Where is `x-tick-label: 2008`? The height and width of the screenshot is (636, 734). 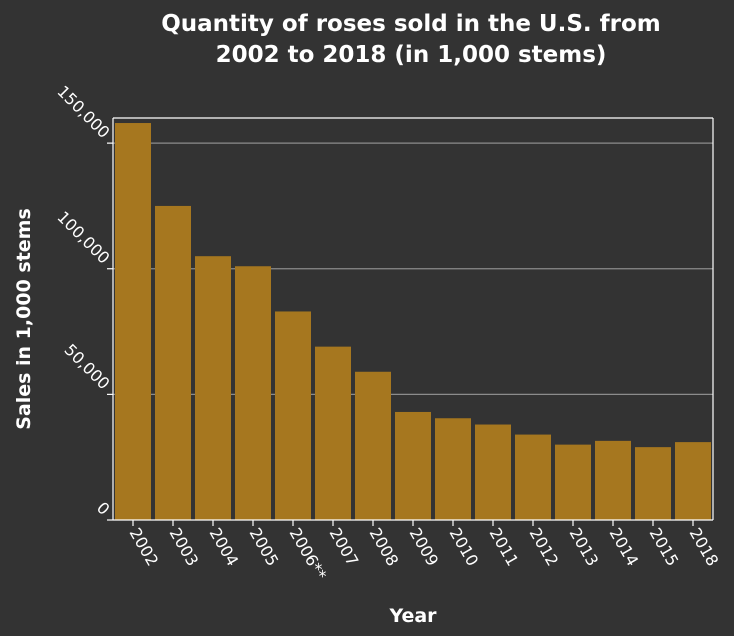 x-tick-label: 2008 is located at coordinates (384, 547).